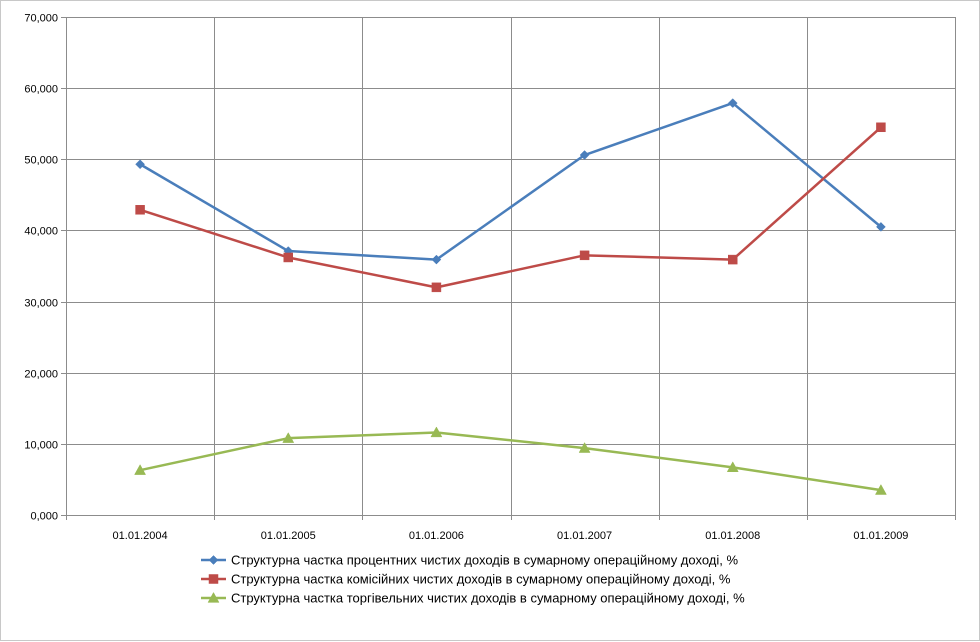 This screenshot has height=642, width=980. I want to click on y-tick-label: 30,000, so click(41, 304).